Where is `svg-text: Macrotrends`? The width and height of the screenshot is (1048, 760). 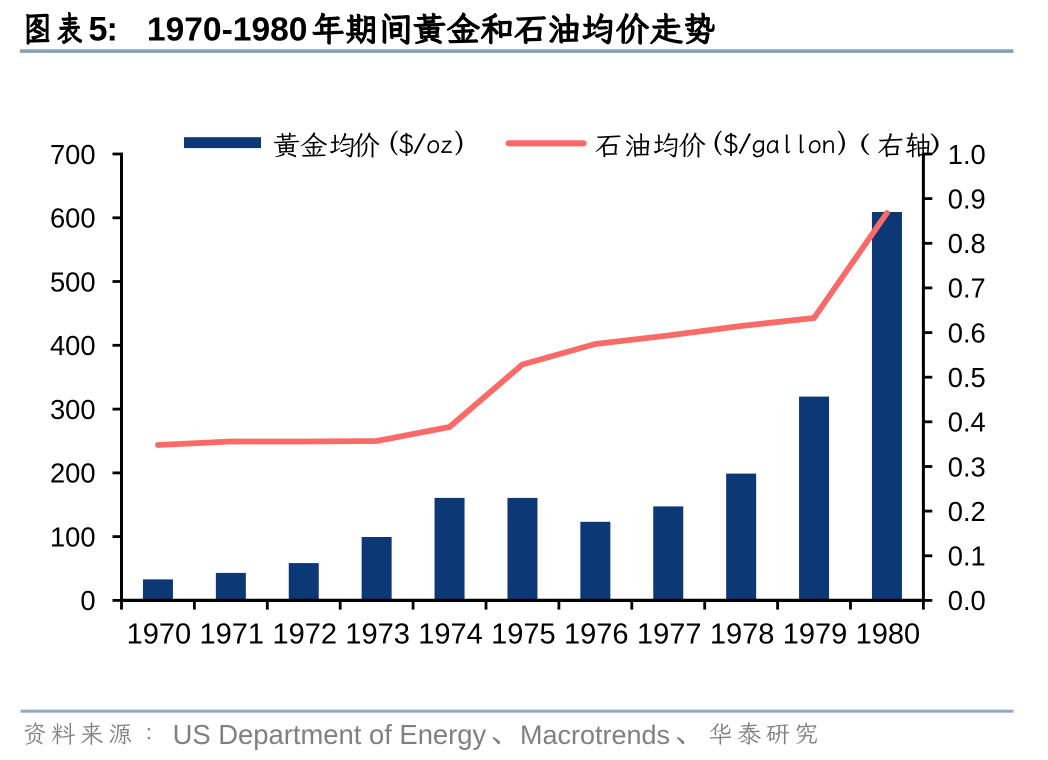
svg-text: Macrotrends is located at coordinates (595, 735).